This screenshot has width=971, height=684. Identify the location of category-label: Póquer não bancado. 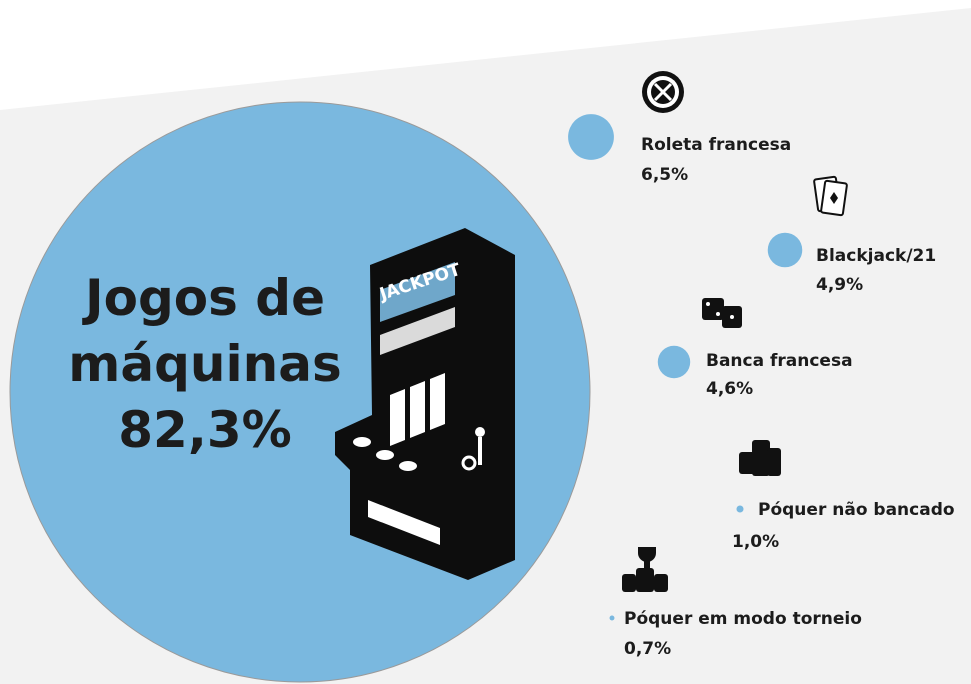
(856, 510).